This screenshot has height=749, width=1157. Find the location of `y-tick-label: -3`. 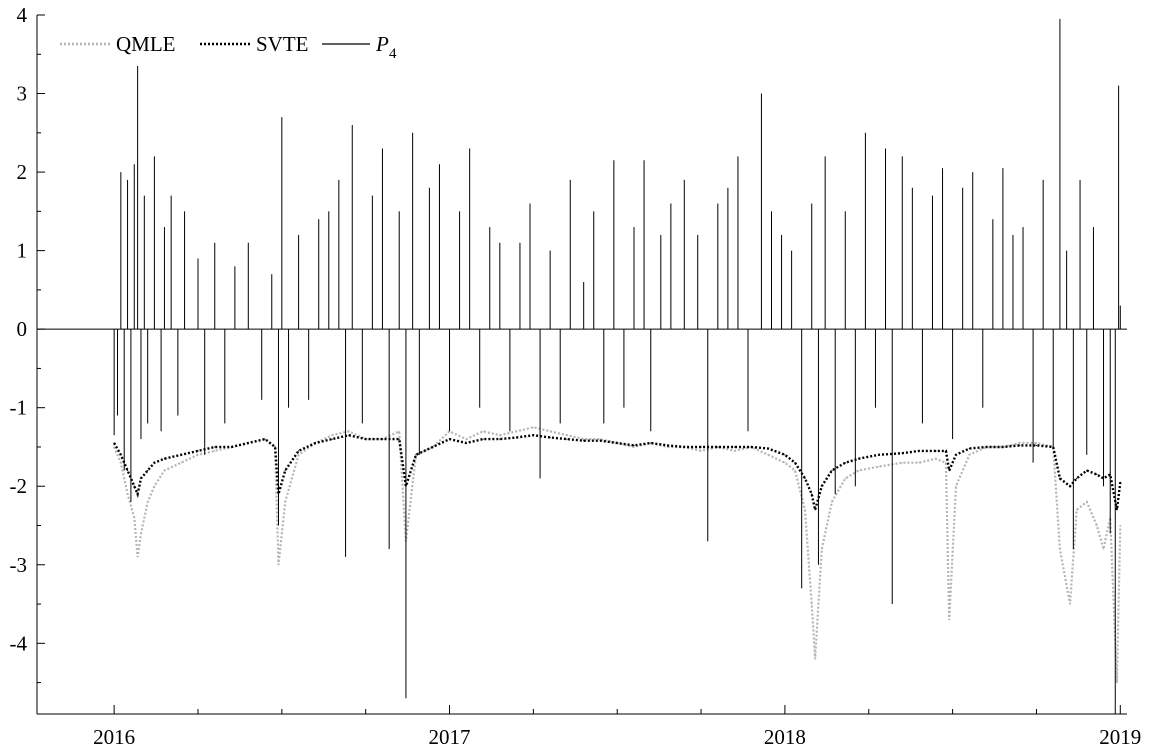

y-tick-label: -3 is located at coordinates (19, 565).